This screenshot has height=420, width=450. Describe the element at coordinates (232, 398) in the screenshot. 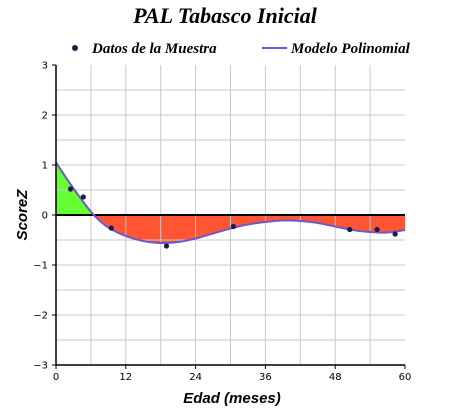

I see `x-axis-label: Edad (meses)` at that location.